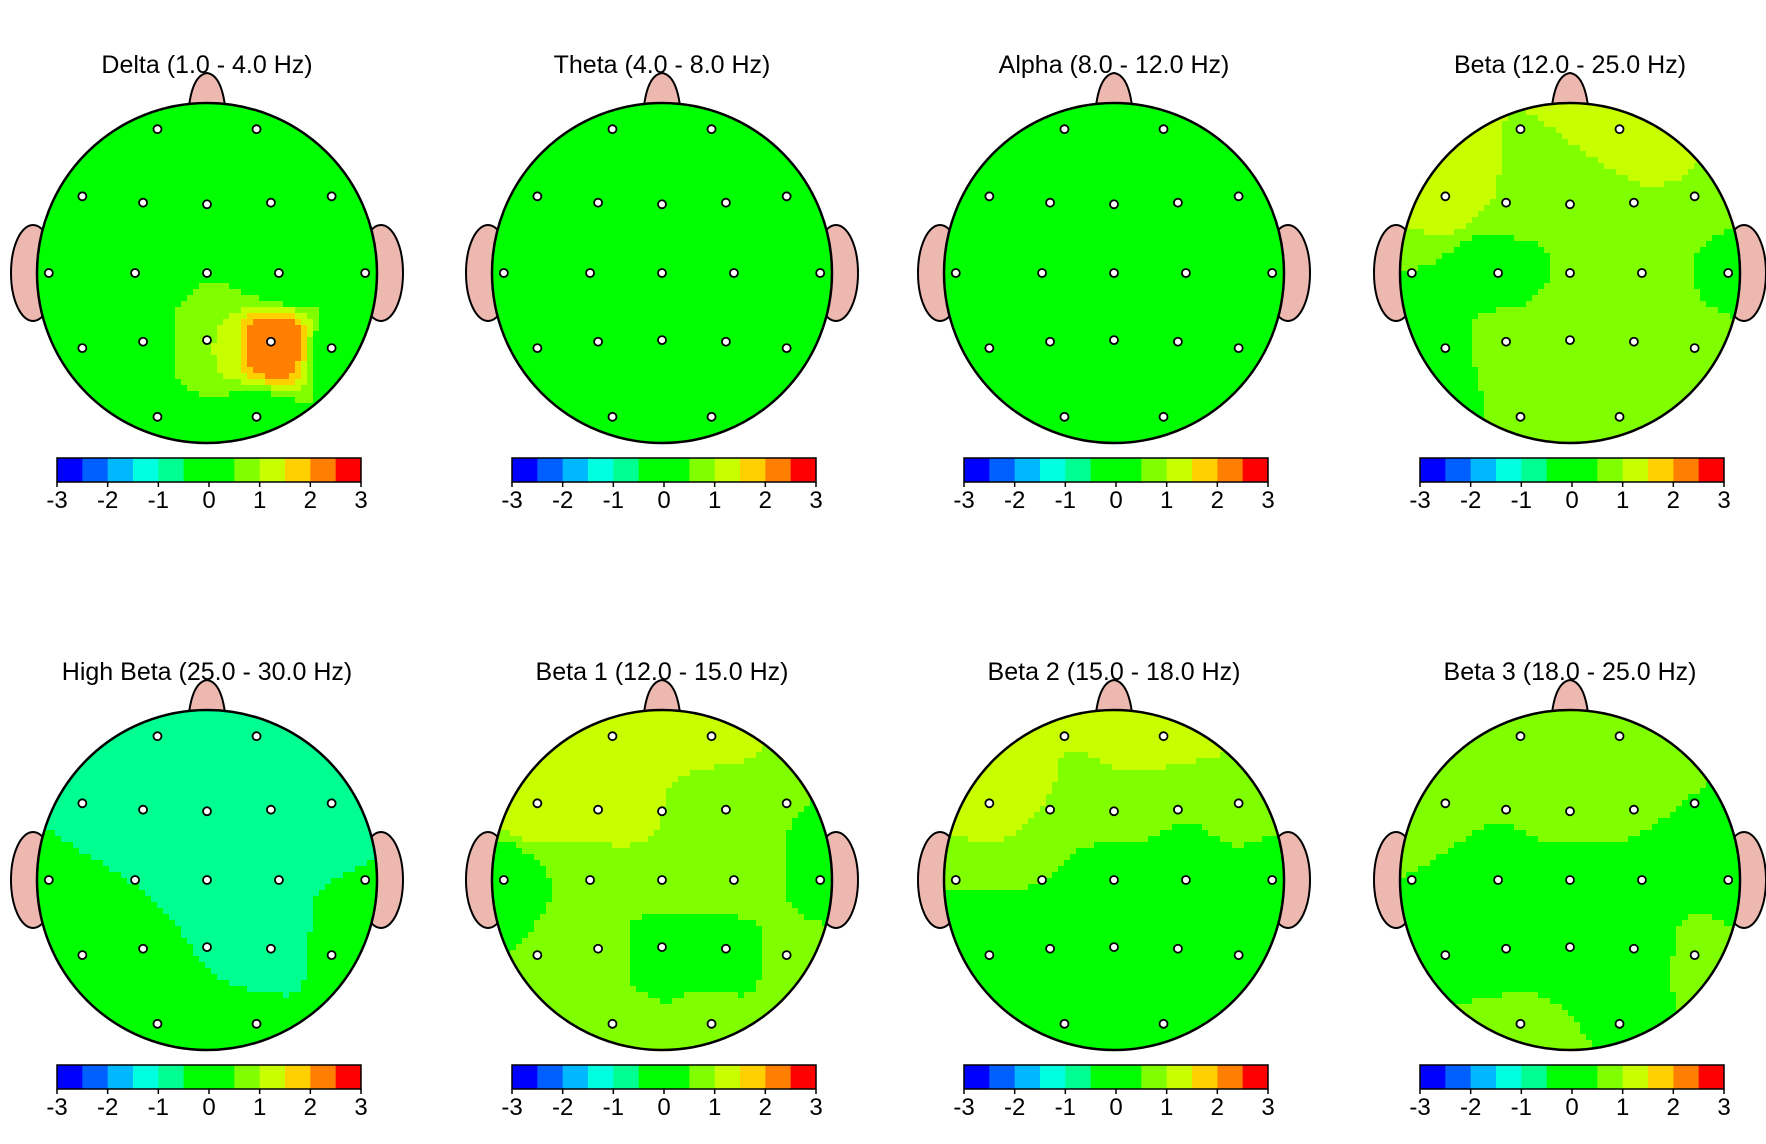 This screenshot has height=1144, width=1766. What do you see at coordinates (146, 470) in the screenshot?
I see `colorbar-cell` at bounding box center [146, 470].